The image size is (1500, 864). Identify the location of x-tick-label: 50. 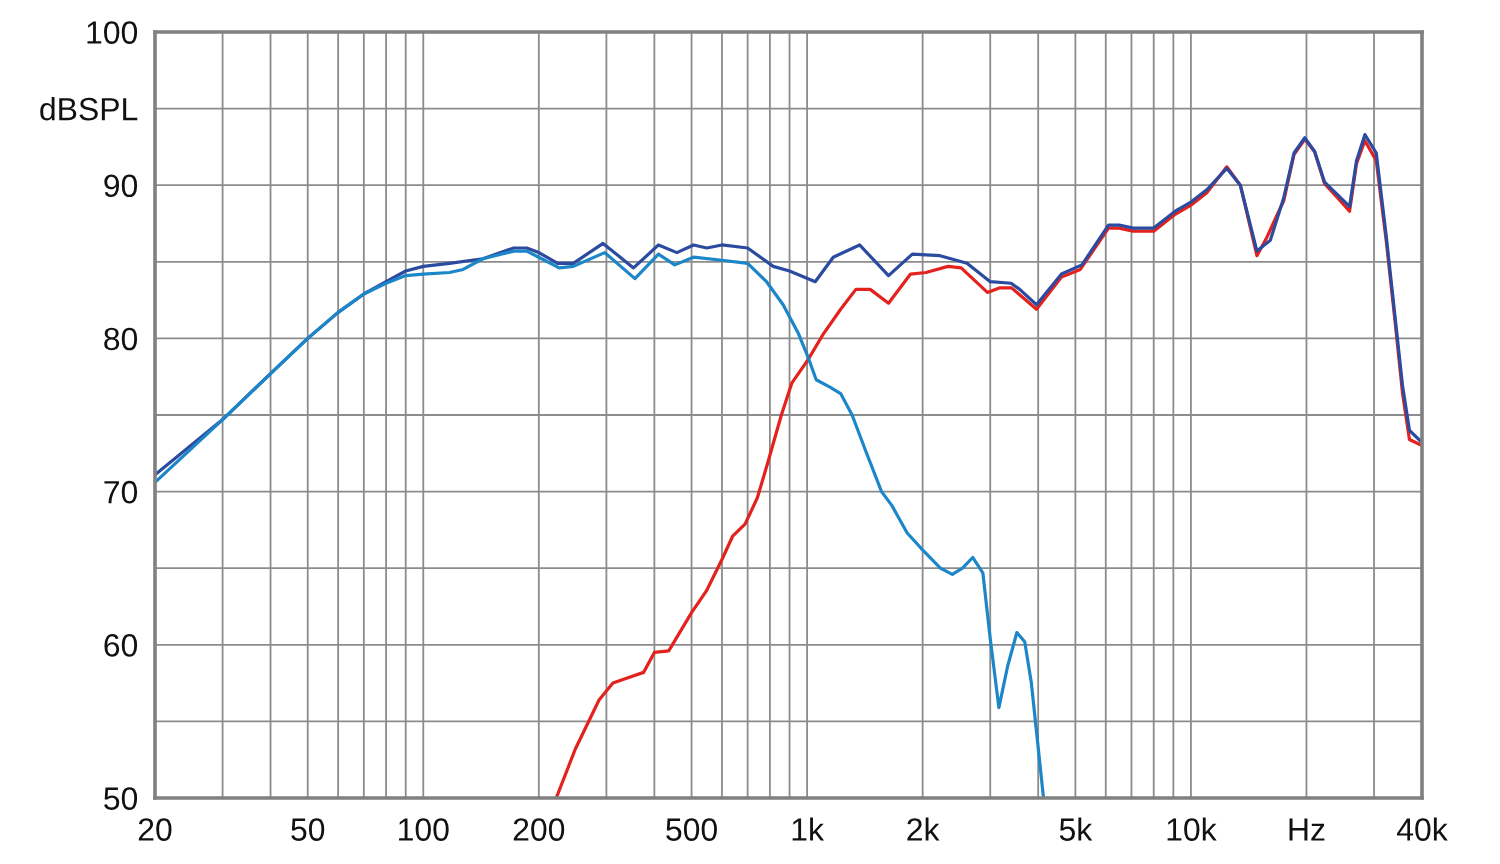
(308, 829).